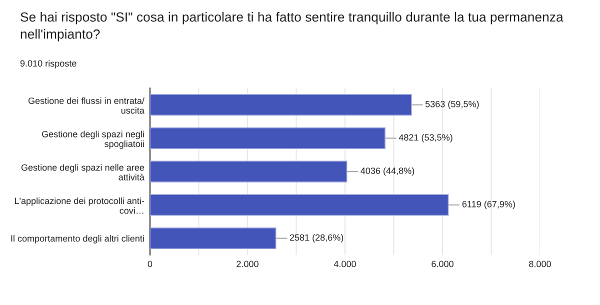 This screenshot has height=305, width=600. I want to click on y-tick-label: Il comportamento degli altri clienti, so click(77, 239).